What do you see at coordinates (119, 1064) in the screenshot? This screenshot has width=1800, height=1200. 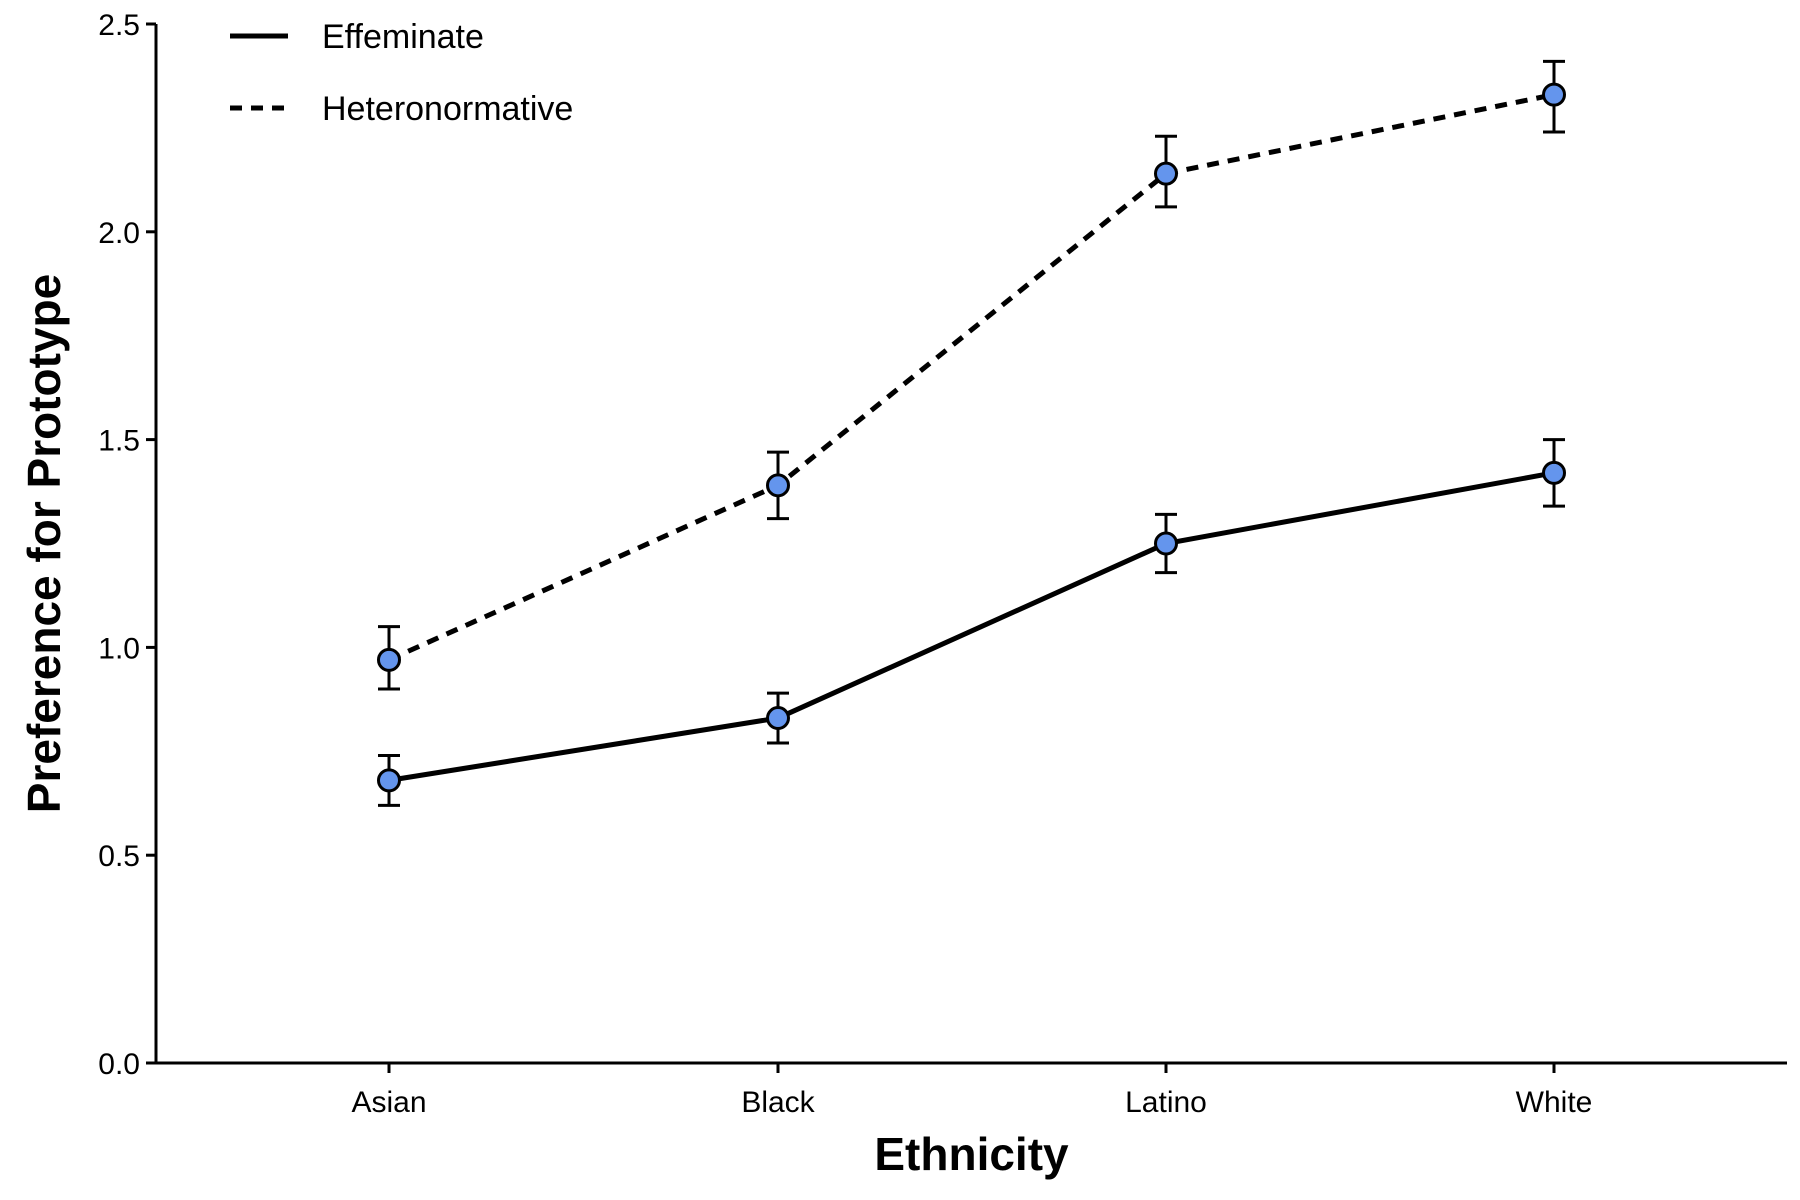 I see `y-tick-label: 0.0` at bounding box center [119, 1064].